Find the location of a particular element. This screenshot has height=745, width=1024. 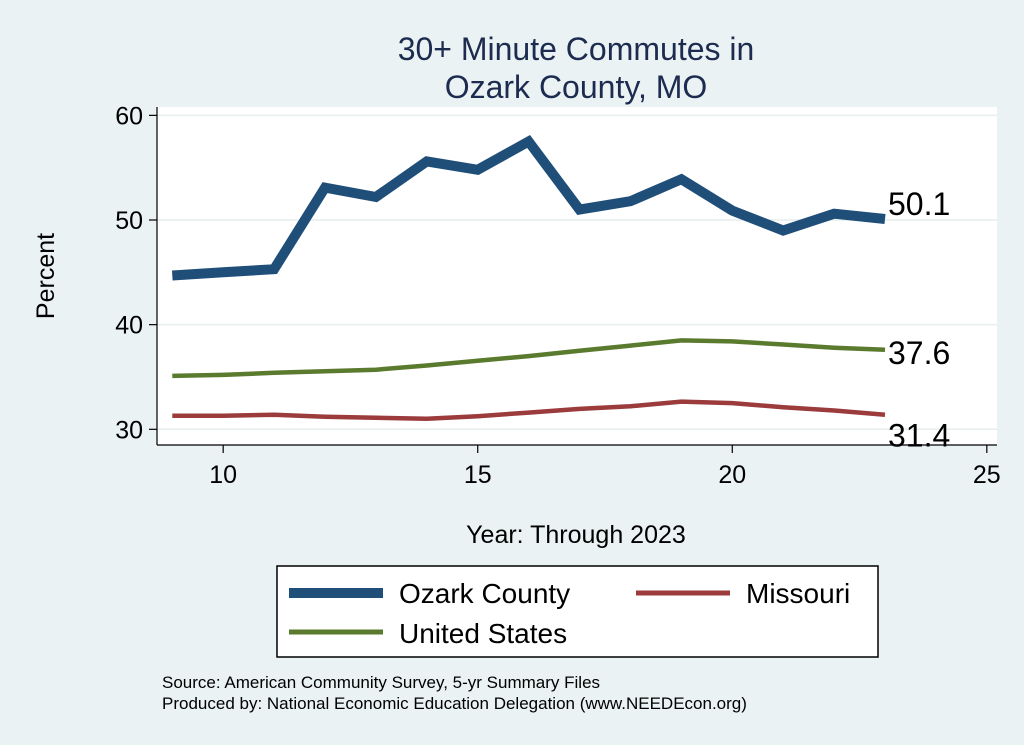

legend-box is located at coordinates (577, 611).